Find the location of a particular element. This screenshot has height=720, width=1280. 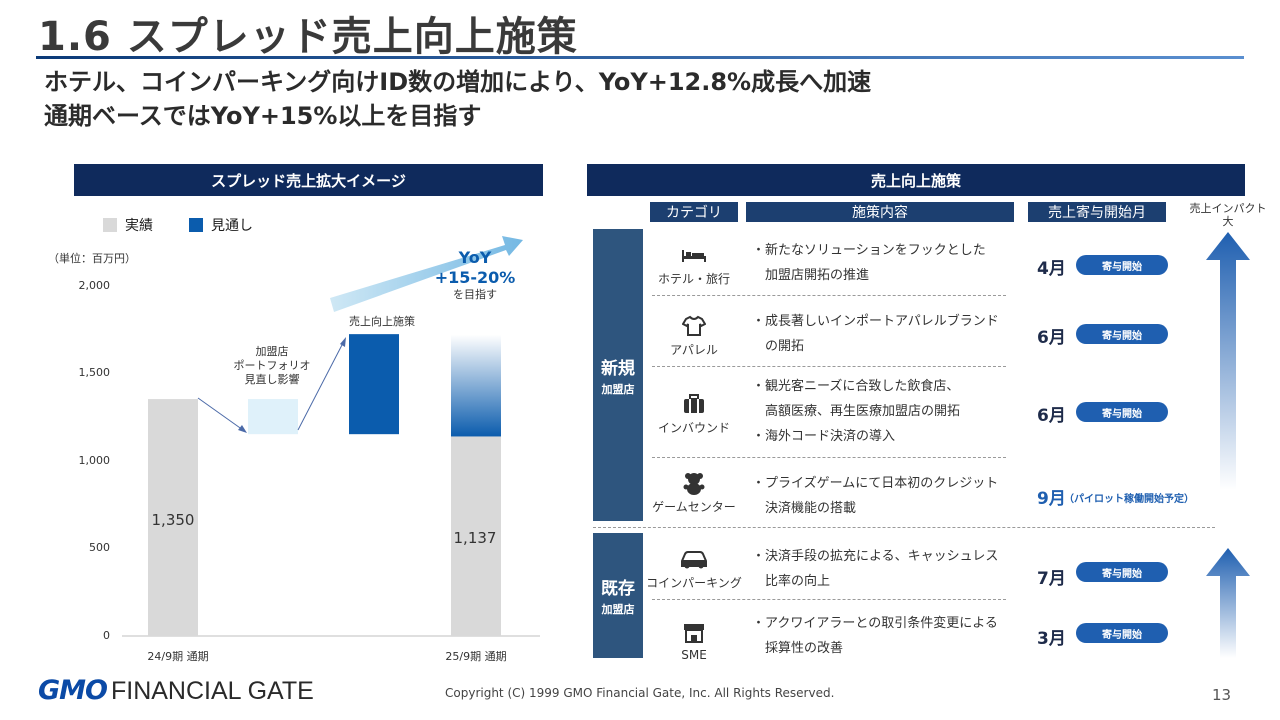

row-parking-category-label: コインパーキング is located at coordinates (694, 583).